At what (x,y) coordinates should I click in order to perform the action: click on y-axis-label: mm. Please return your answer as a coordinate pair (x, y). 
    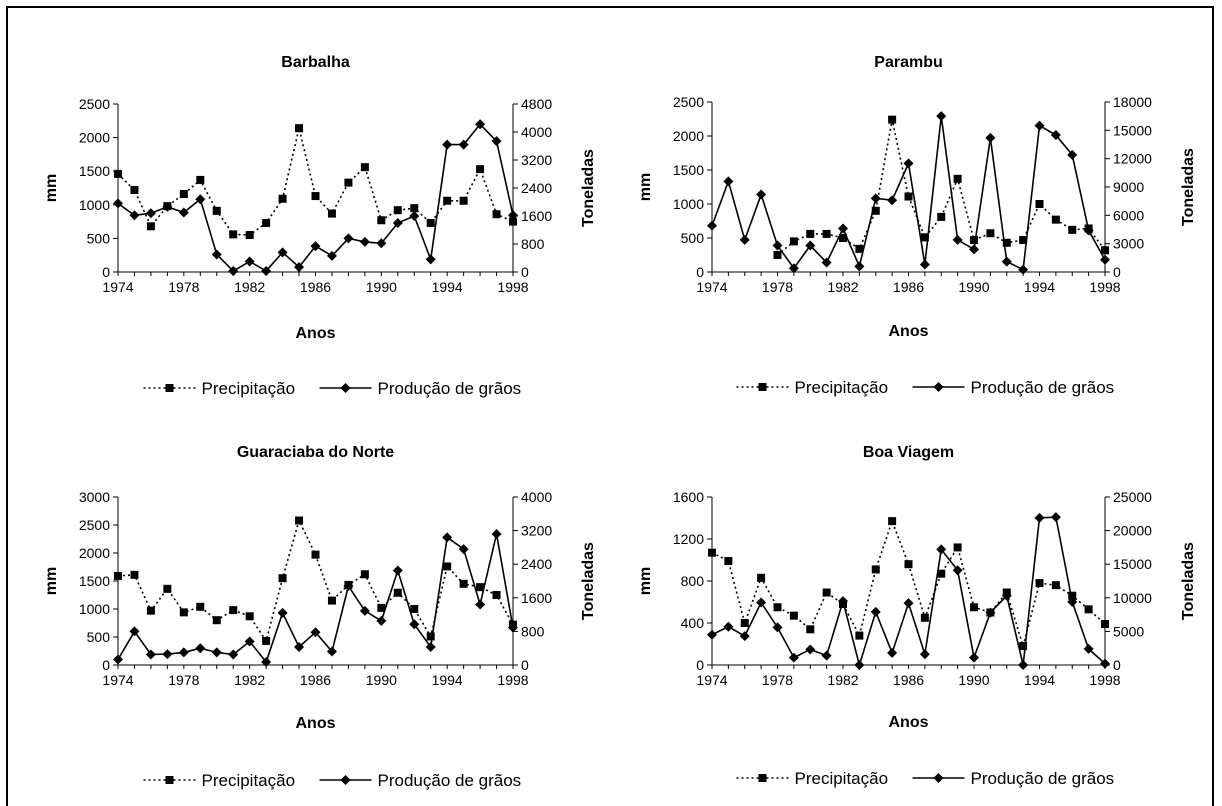
    Looking at the image, I should click on (645, 581).